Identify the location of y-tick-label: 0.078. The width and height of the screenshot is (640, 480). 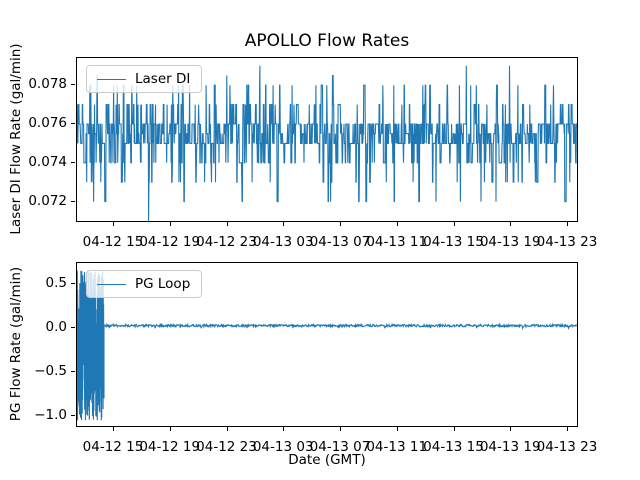
(47, 84).